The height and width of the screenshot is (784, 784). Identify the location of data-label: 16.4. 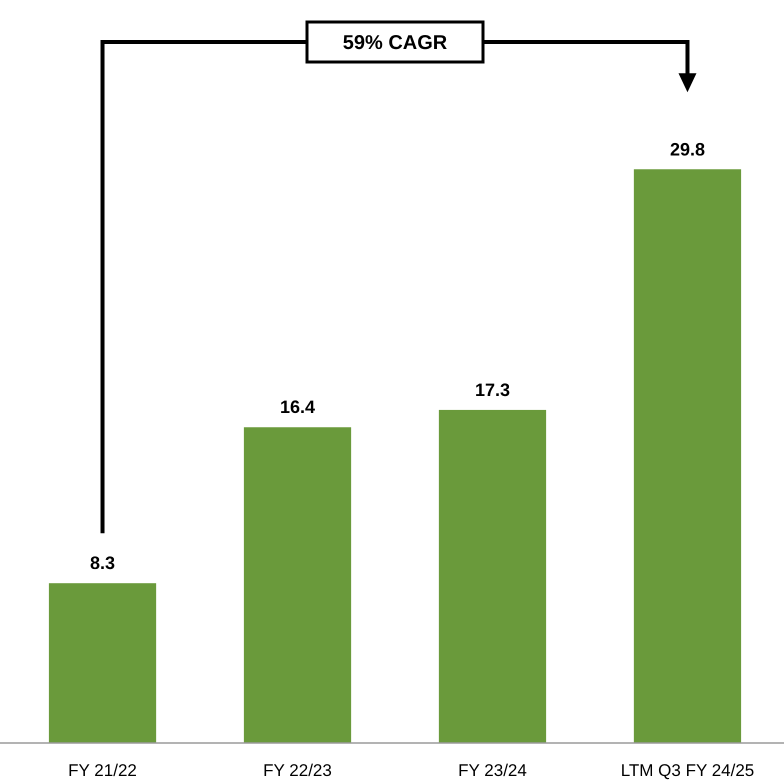
(298, 407).